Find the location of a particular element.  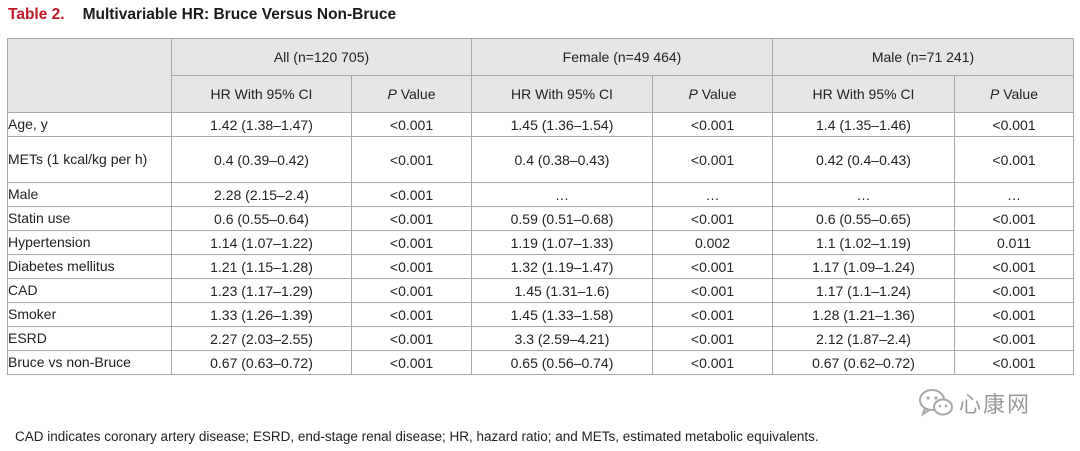

group-header-male: Male (n=71 241) is located at coordinates (923, 57).